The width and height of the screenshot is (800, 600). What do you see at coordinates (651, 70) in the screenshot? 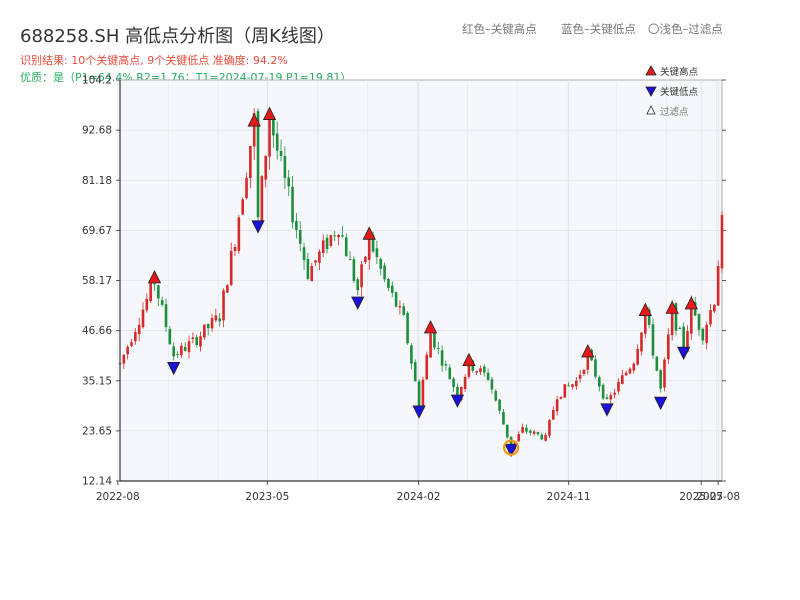
I see `legend-high-marker` at bounding box center [651, 70].